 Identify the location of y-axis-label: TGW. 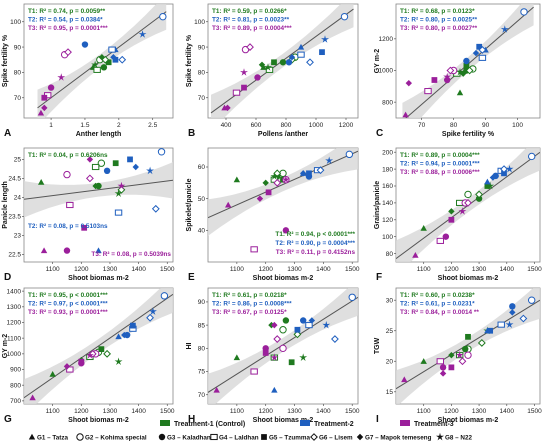
(377, 345).